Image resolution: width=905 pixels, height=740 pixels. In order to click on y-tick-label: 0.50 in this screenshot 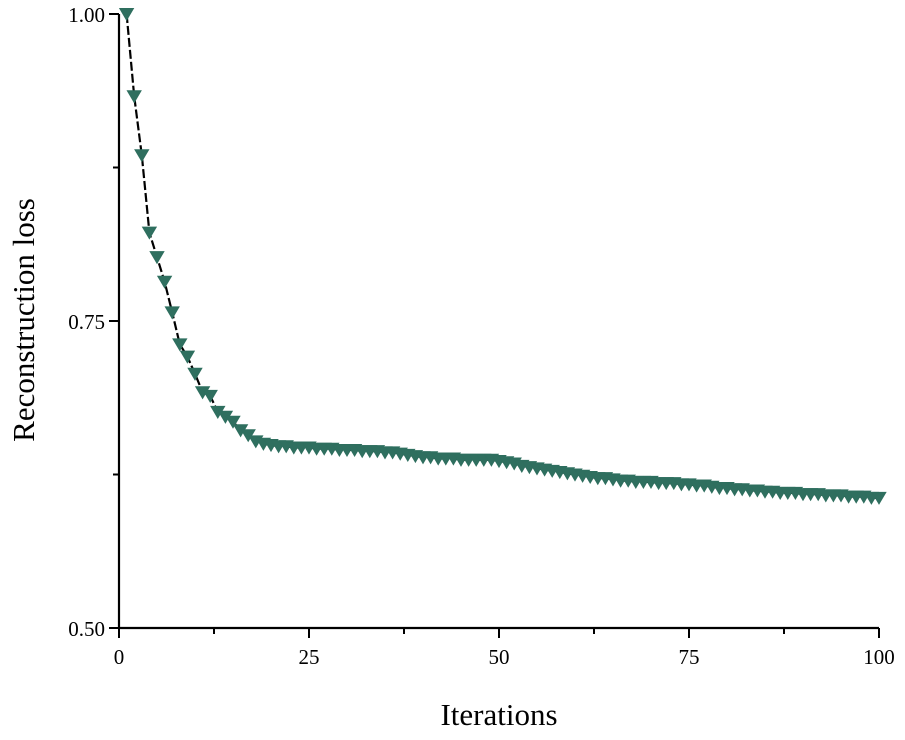, I will do `click(86, 629)`.